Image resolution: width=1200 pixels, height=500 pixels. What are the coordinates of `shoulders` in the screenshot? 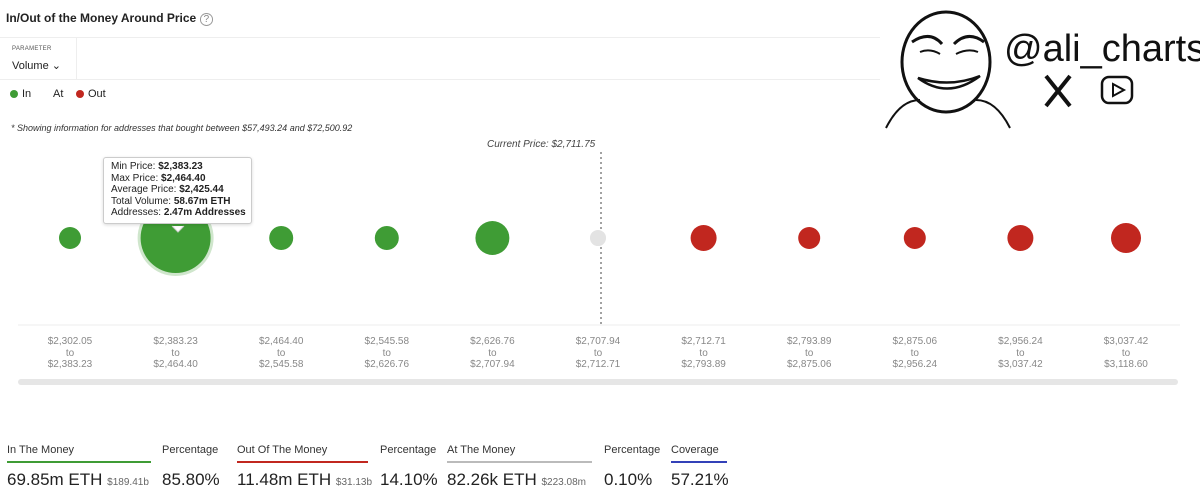 It's located at (948, 114).